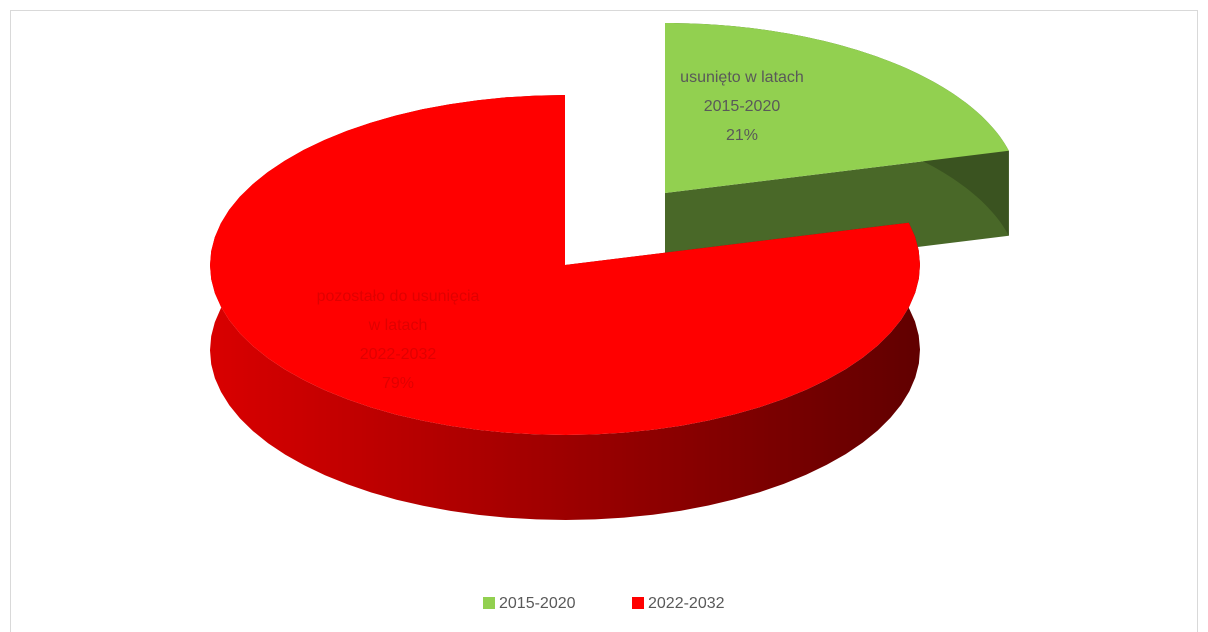  What do you see at coordinates (398, 325) in the screenshot?
I see `data-label: w latach` at bounding box center [398, 325].